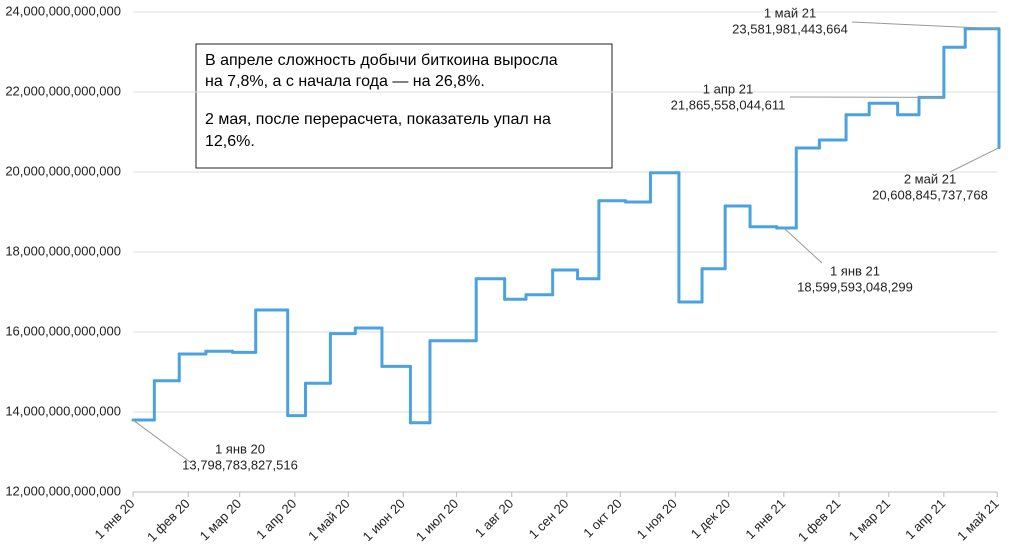 Image resolution: width=1024 pixels, height=555 pixels. Describe the element at coordinates (63, 170) in the screenshot. I see `y-tick-label: 20,000,000,000,000` at that location.